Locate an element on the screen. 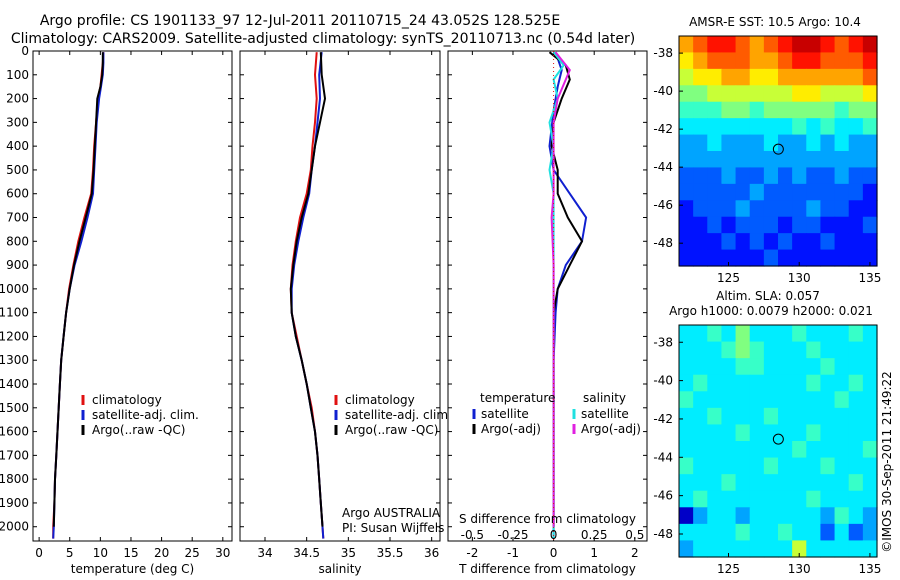 Image resolution: width=900 pixels, height=580 pixels. sla-map-argo-marker is located at coordinates (778, 439).